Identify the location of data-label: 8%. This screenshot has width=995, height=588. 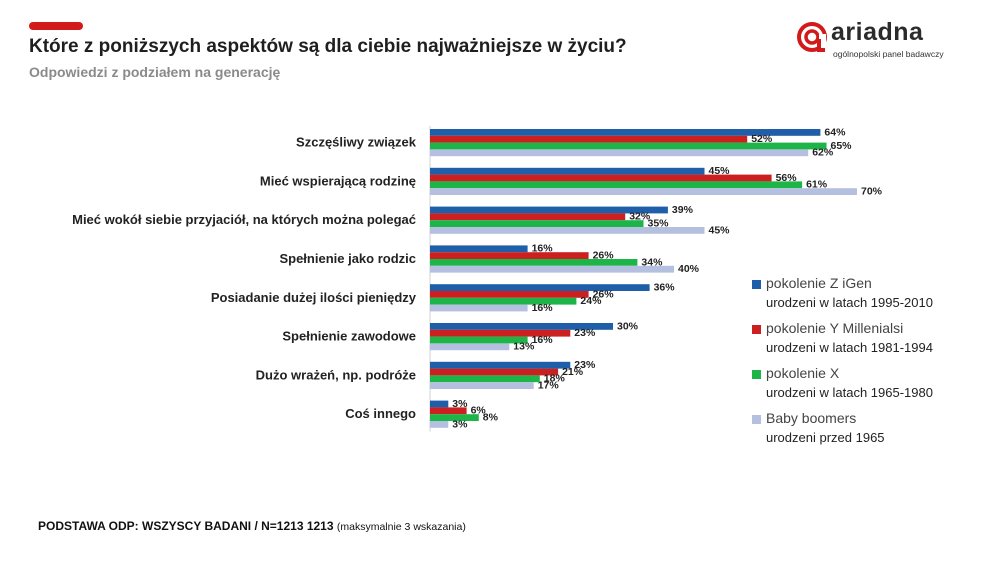
(491, 418).